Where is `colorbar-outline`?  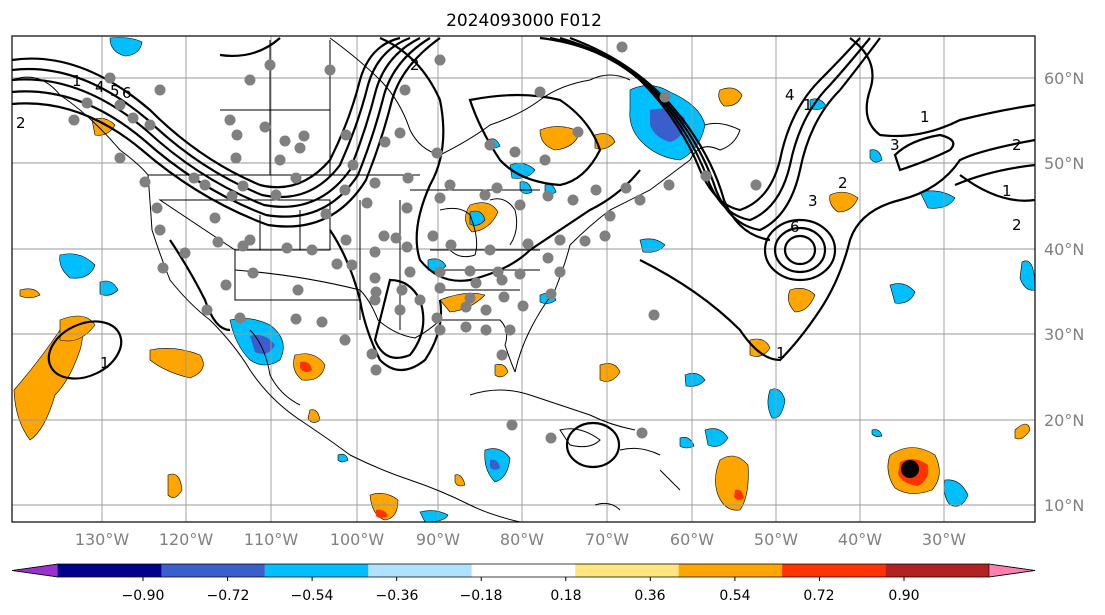 colorbar-outline is located at coordinates (523, 570).